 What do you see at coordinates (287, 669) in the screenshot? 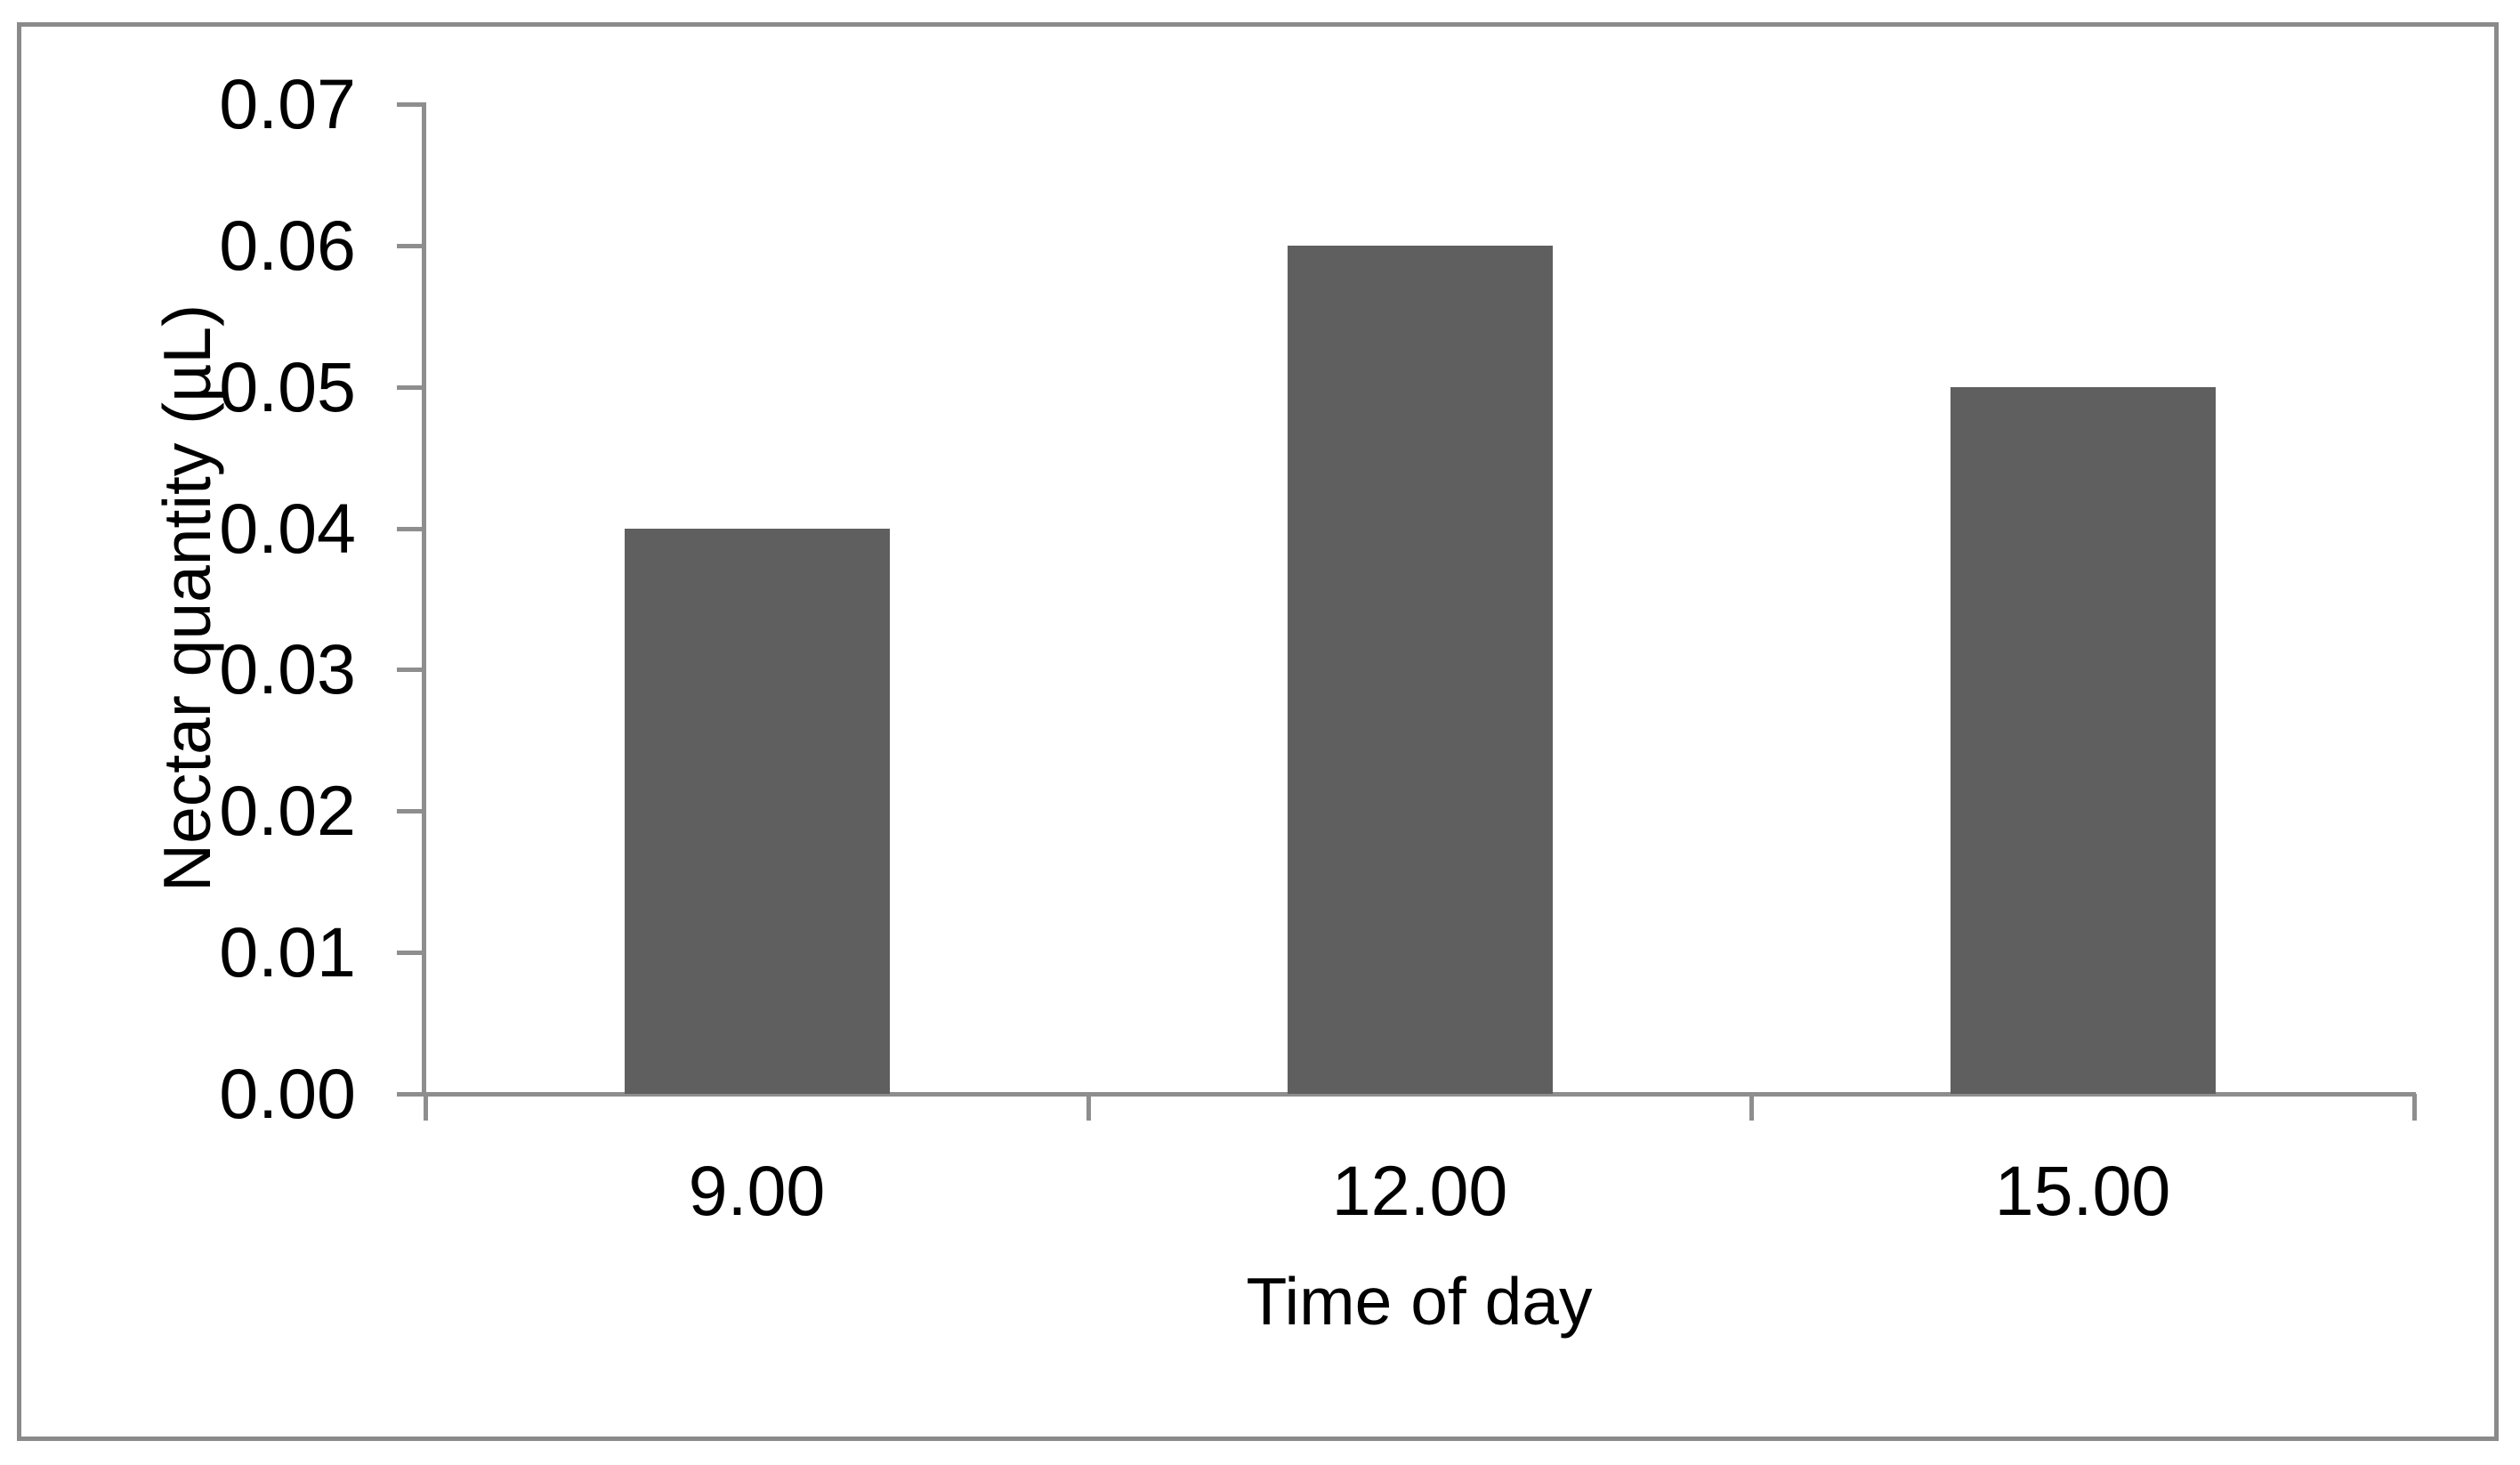
I see `y-tick-label: 0.03` at bounding box center [287, 669].